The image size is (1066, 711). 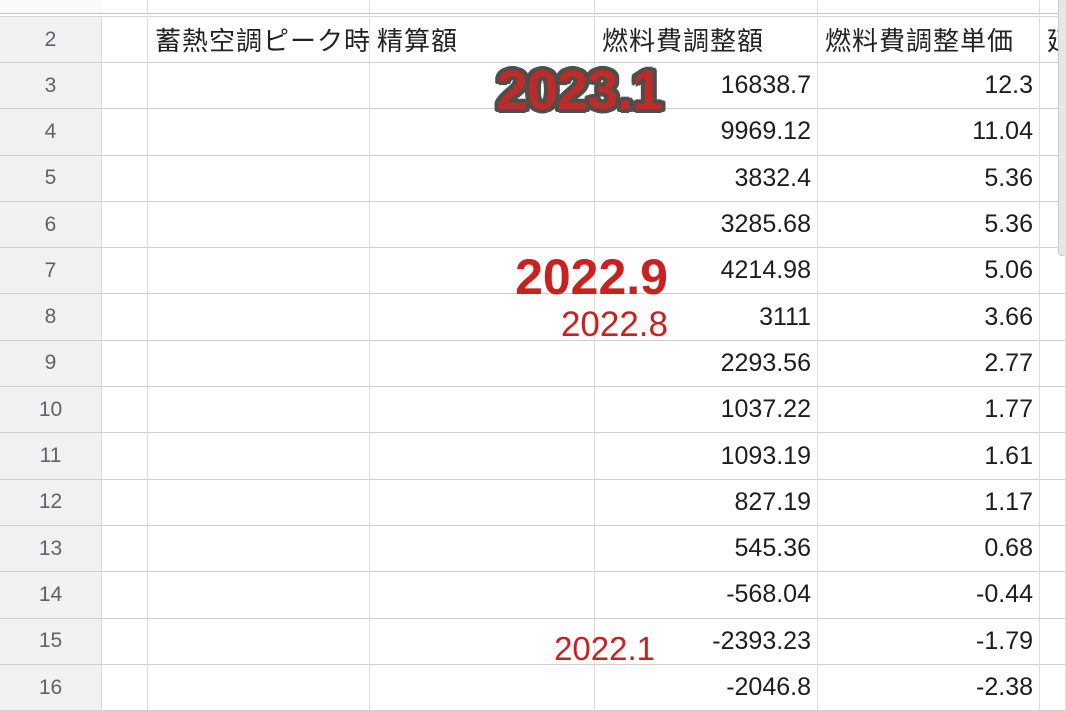 I want to click on cell-a2, so click(x=125, y=40).